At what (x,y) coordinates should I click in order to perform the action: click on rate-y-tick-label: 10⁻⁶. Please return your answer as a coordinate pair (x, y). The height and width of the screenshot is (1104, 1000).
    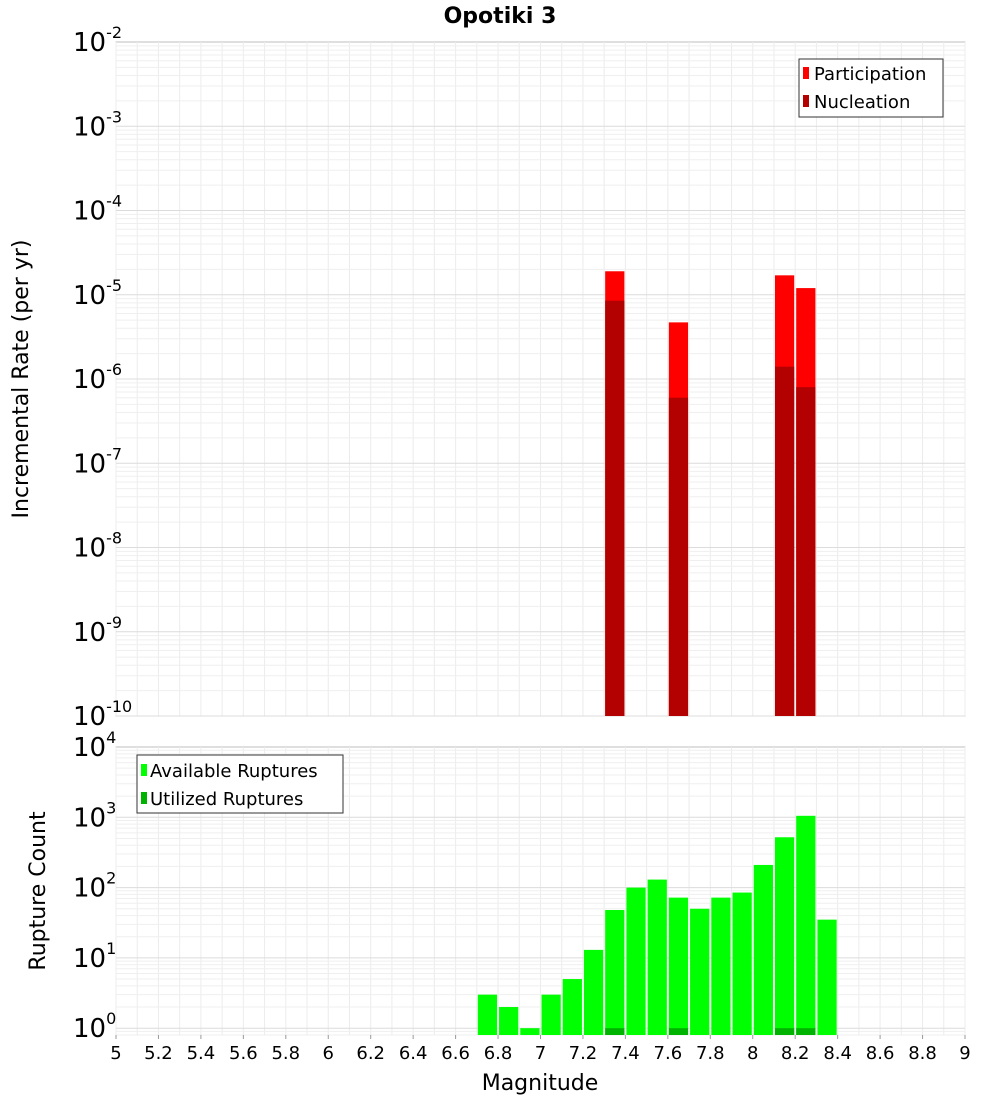
    Looking at the image, I should click on (97, 377).